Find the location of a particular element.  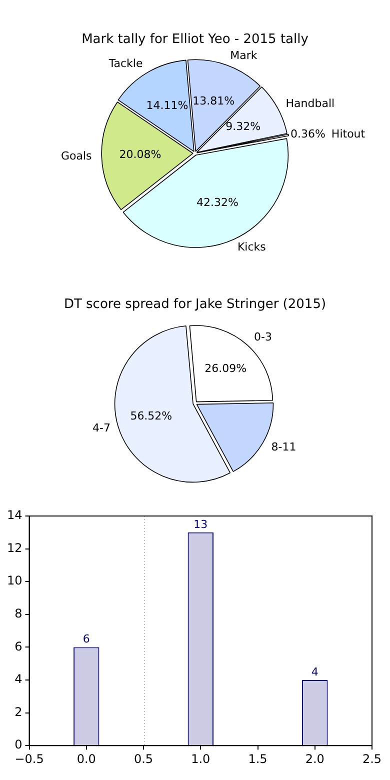

slice-label: Hitout is located at coordinates (348, 133).